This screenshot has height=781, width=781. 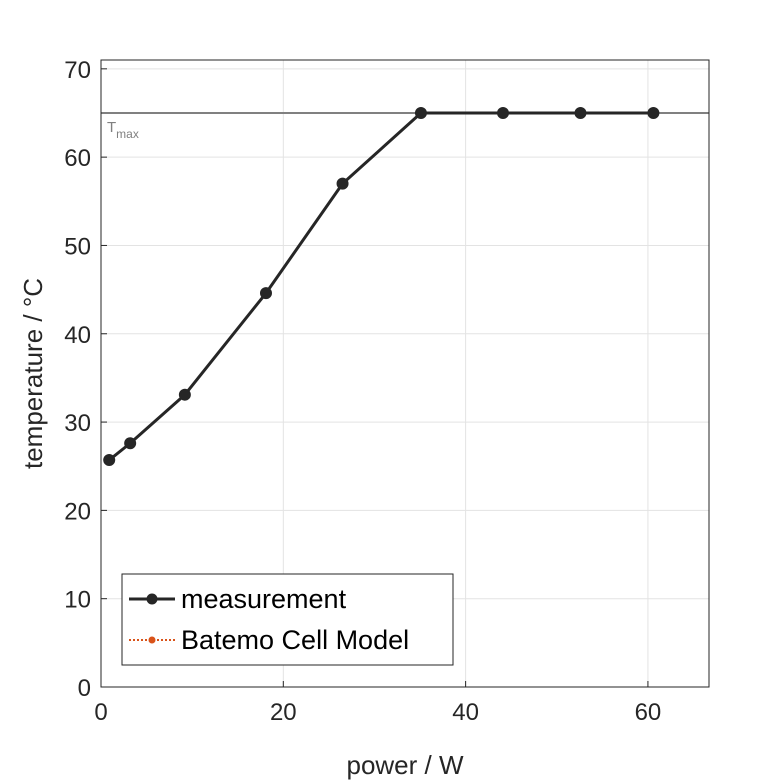 I want to click on legend-marker-measurement, so click(x=152, y=599).